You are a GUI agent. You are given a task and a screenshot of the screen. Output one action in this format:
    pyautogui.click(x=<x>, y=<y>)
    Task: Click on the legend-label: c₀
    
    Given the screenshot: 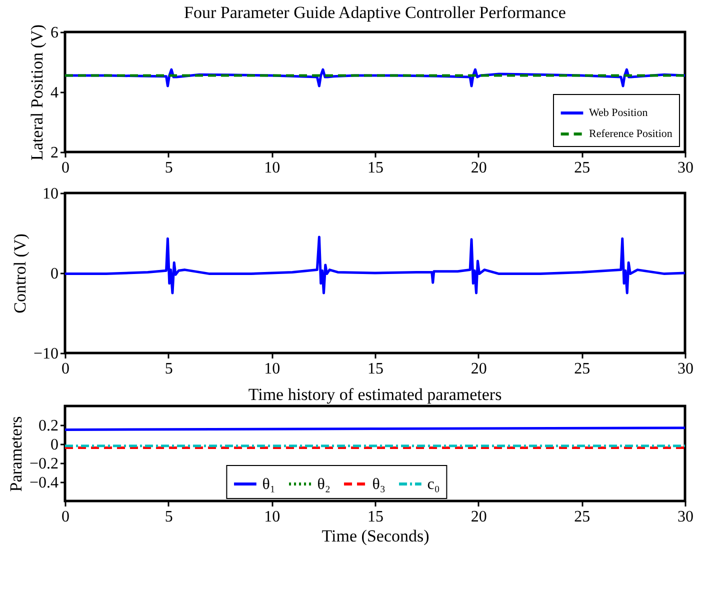 What is the action you would take?
    pyautogui.click(x=433, y=484)
    